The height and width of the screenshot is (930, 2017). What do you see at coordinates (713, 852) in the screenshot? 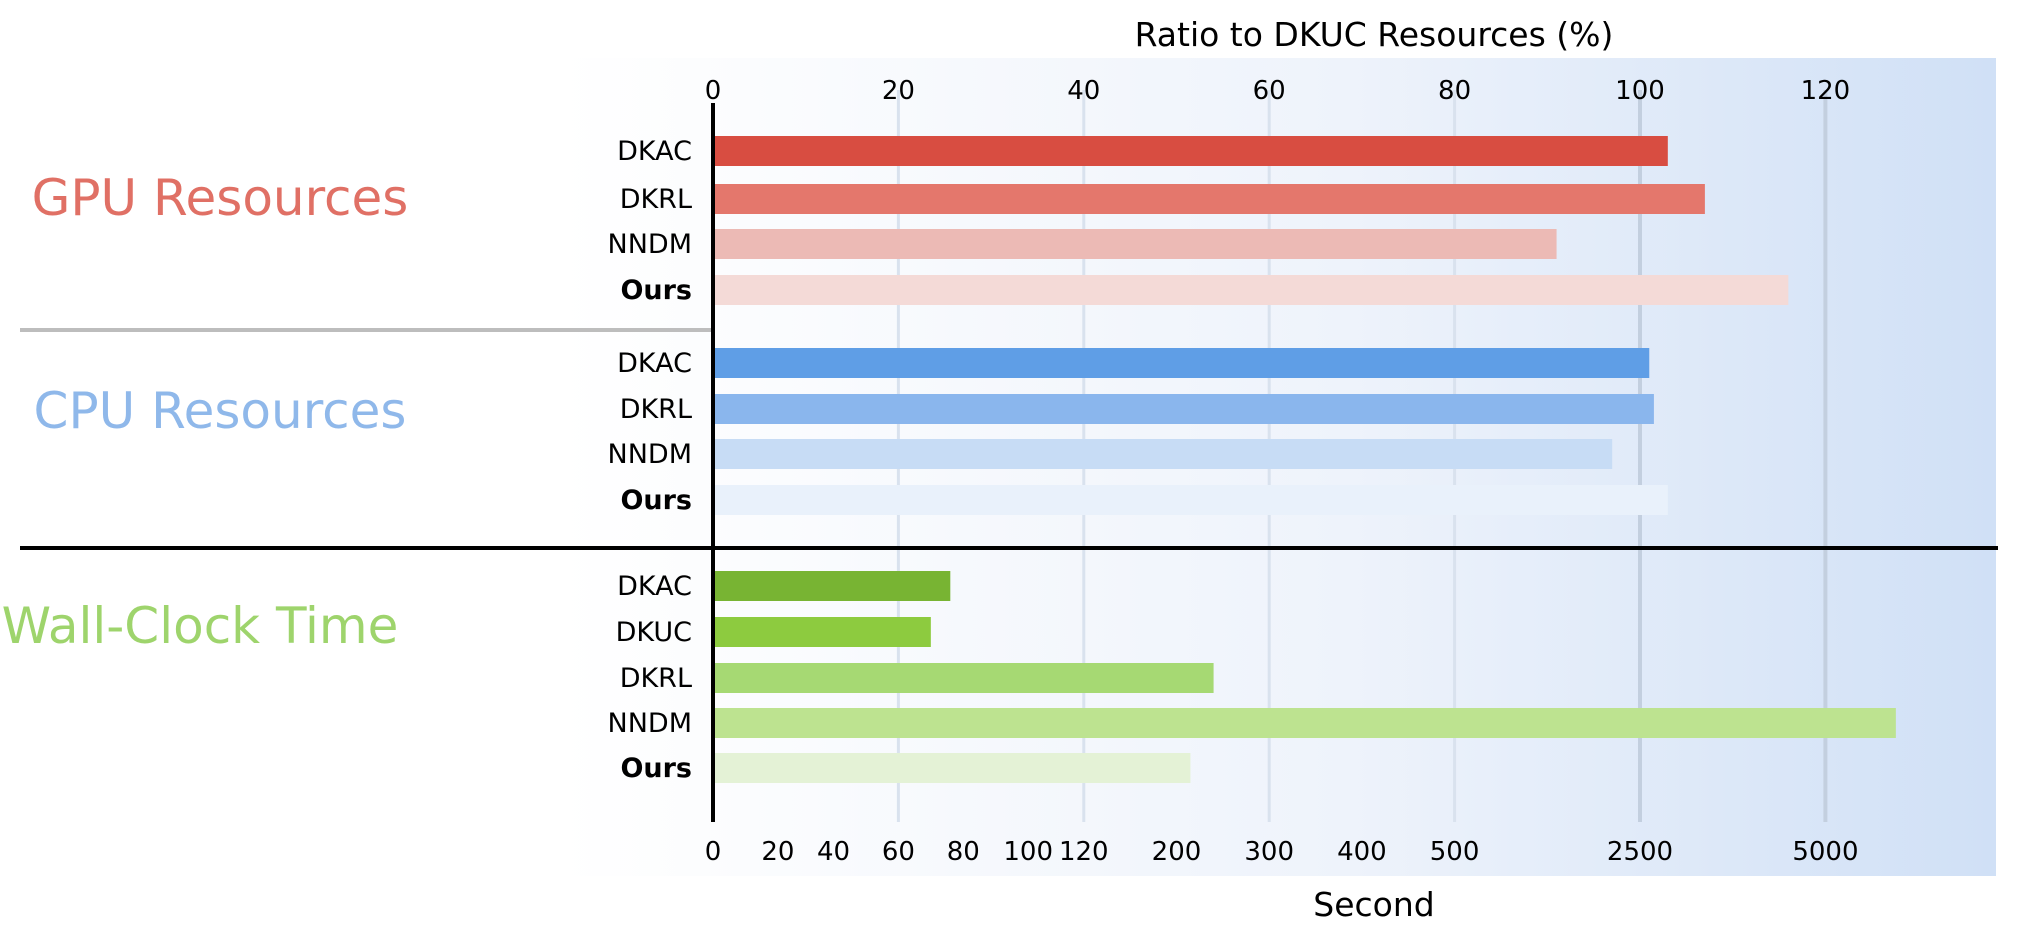
I see `bottom-tick-label: 0` at bounding box center [713, 852].